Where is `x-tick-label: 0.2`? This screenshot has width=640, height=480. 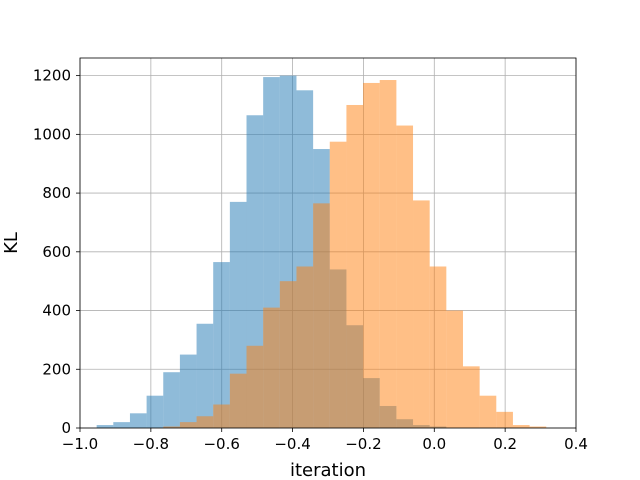
x-tick-label: 0.2 is located at coordinates (505, 444).